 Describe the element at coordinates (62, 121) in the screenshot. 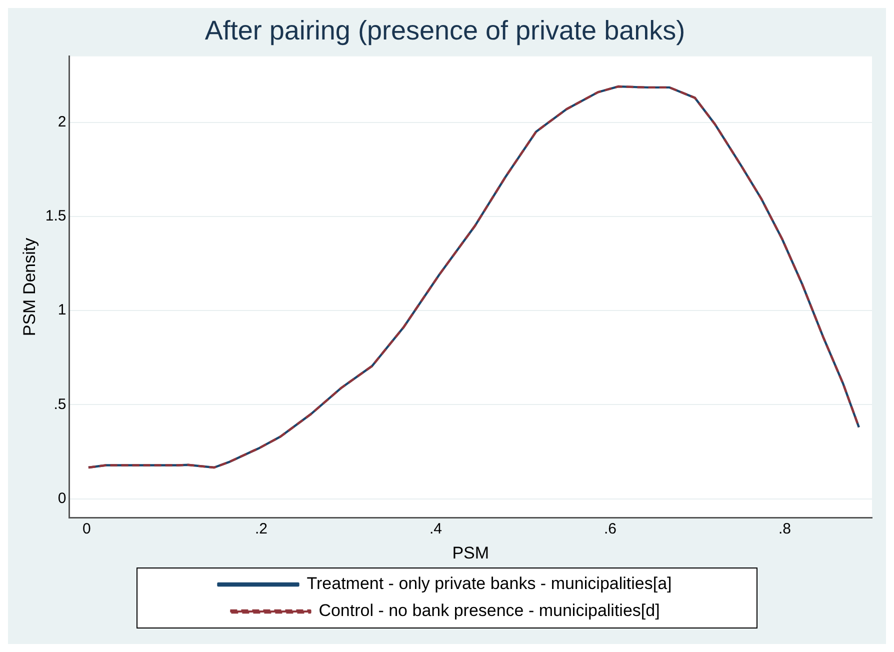

I see `y-tick-label: 2` at that location.